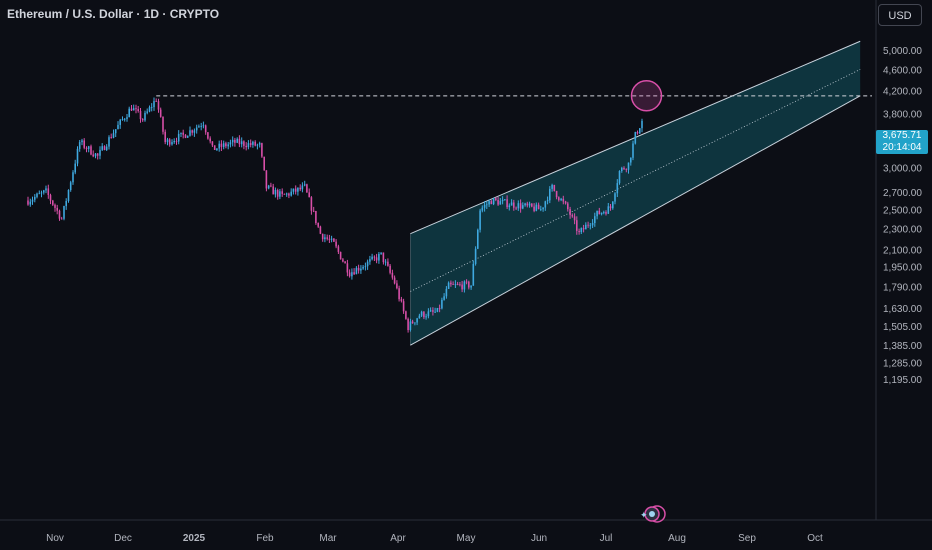  I want to click on time-axis-background, so click(438, 535).